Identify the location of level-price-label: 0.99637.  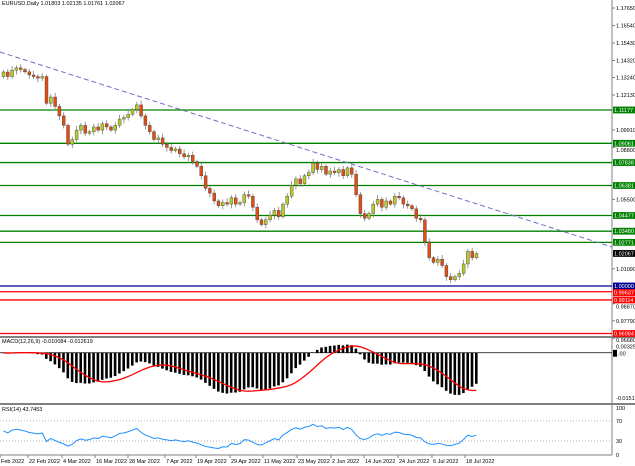
(624, 294).